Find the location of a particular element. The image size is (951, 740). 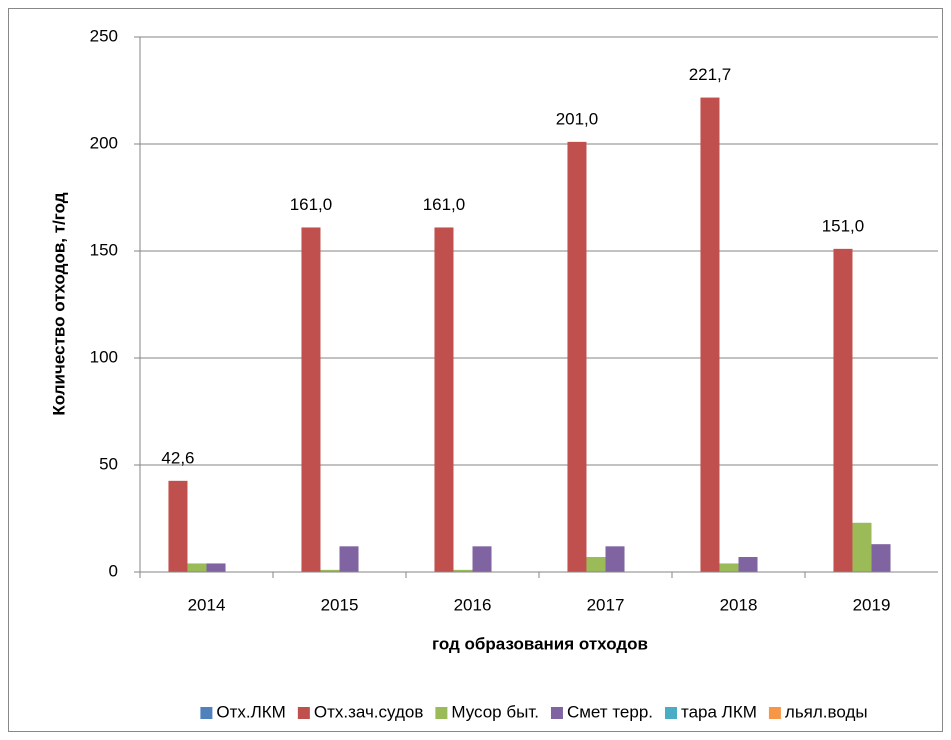

legend-label: льял.воды is located at coordinates (826, 711).